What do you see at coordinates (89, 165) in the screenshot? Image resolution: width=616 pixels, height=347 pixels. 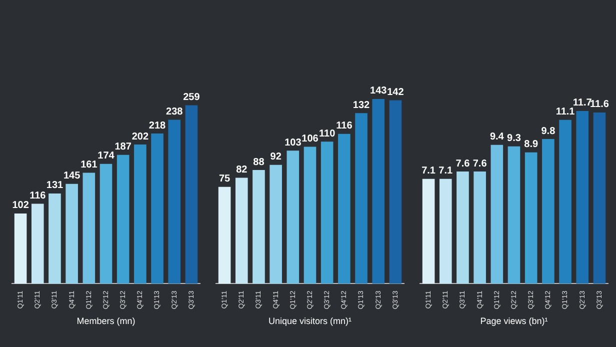 I see `data-label: 161` at bounding box center [89, 165].